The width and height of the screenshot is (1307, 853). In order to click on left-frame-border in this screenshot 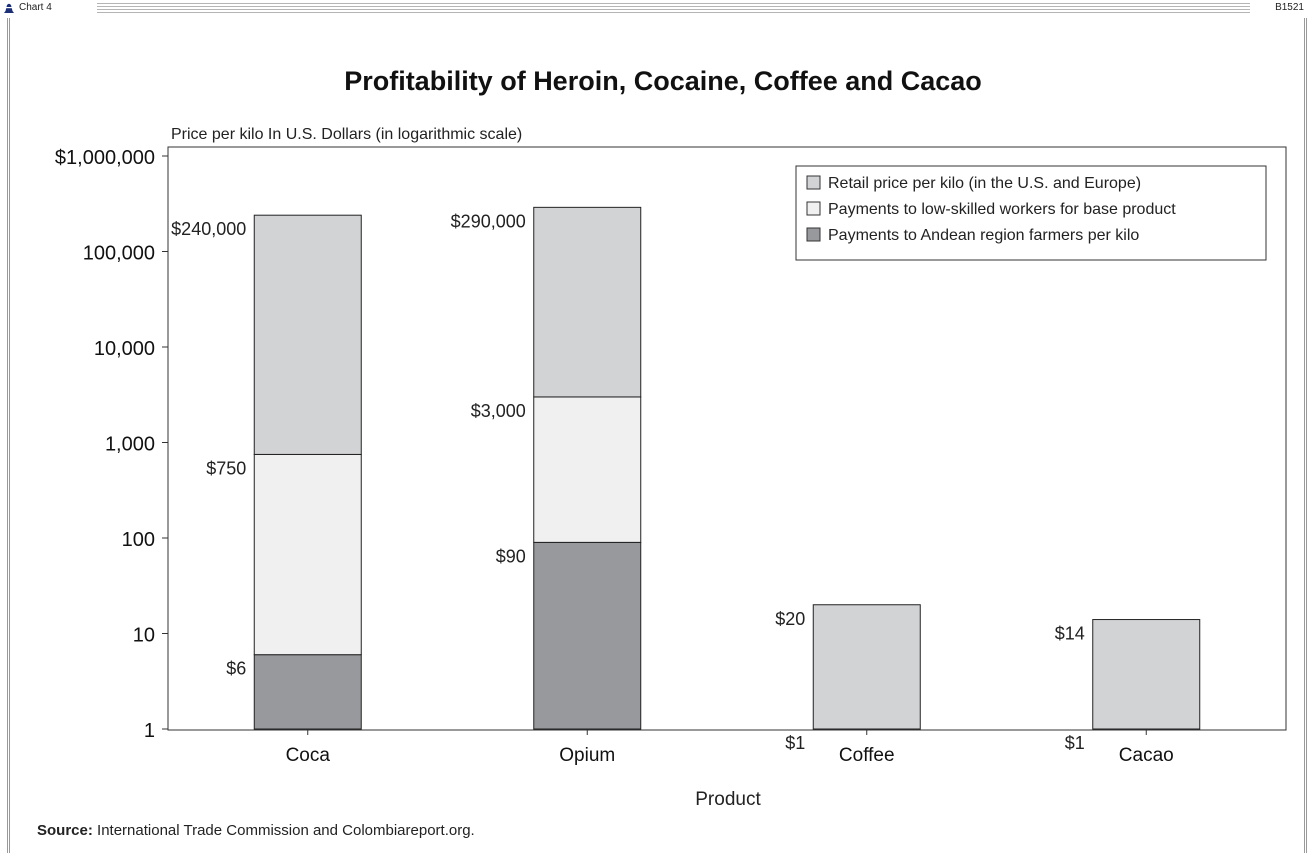, I will do `click(8, 435)`.